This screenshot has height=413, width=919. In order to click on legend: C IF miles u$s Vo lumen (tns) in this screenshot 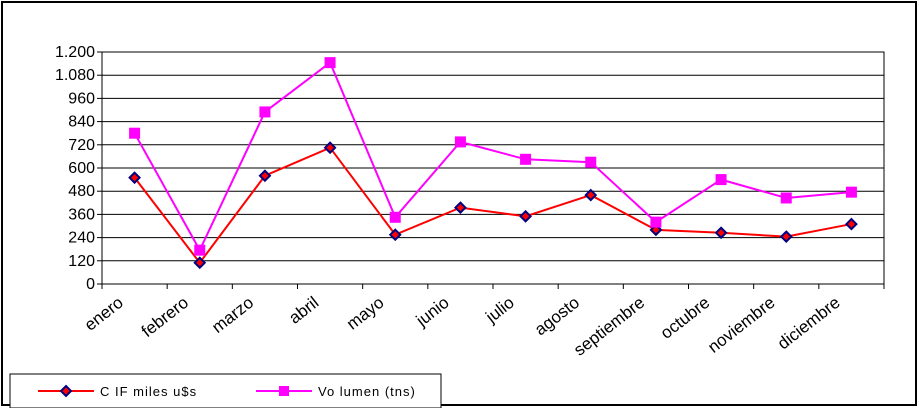, I will do `click(225, 391)`.